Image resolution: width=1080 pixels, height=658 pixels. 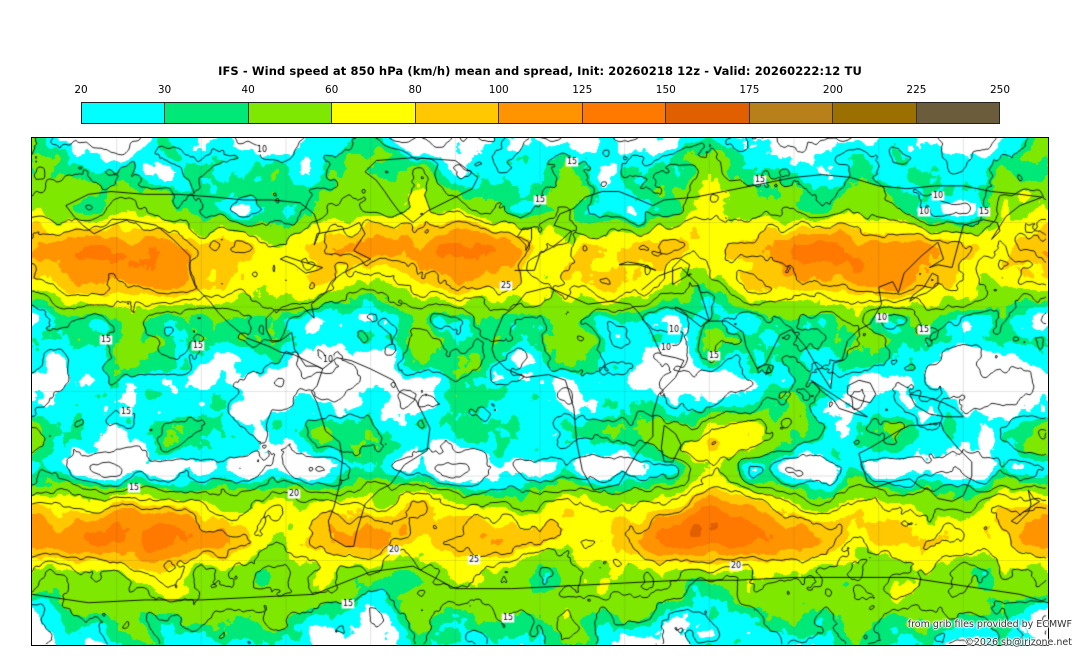 I want to click on colorbar-tick-label: 225, so click(x=916, y=90).